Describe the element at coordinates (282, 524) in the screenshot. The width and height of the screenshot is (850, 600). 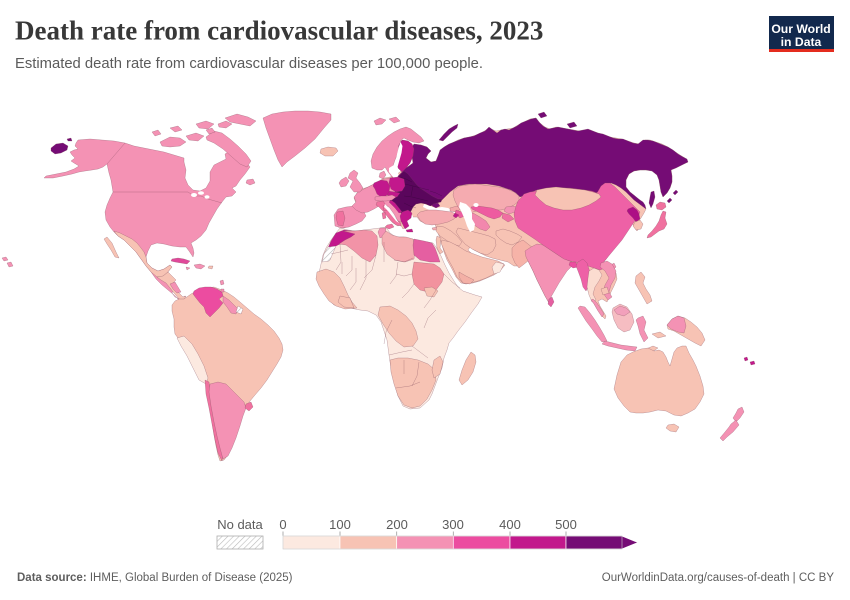
I see `svg-text: 0` at that location.